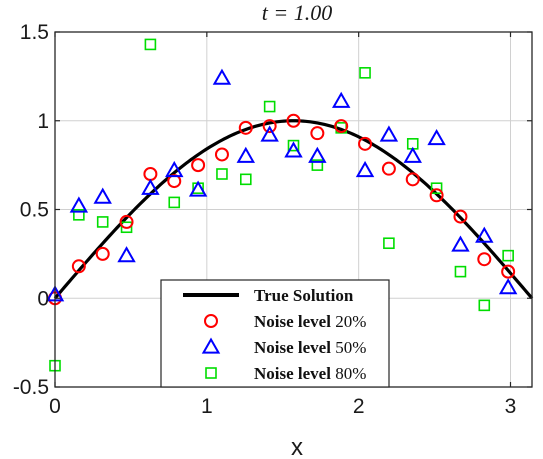 The width and height of the screenshot is (543, 459). Describe the element at coordinates (348, 321) in the screenshot. I see `legend-series-label-level: 20%` at that location.